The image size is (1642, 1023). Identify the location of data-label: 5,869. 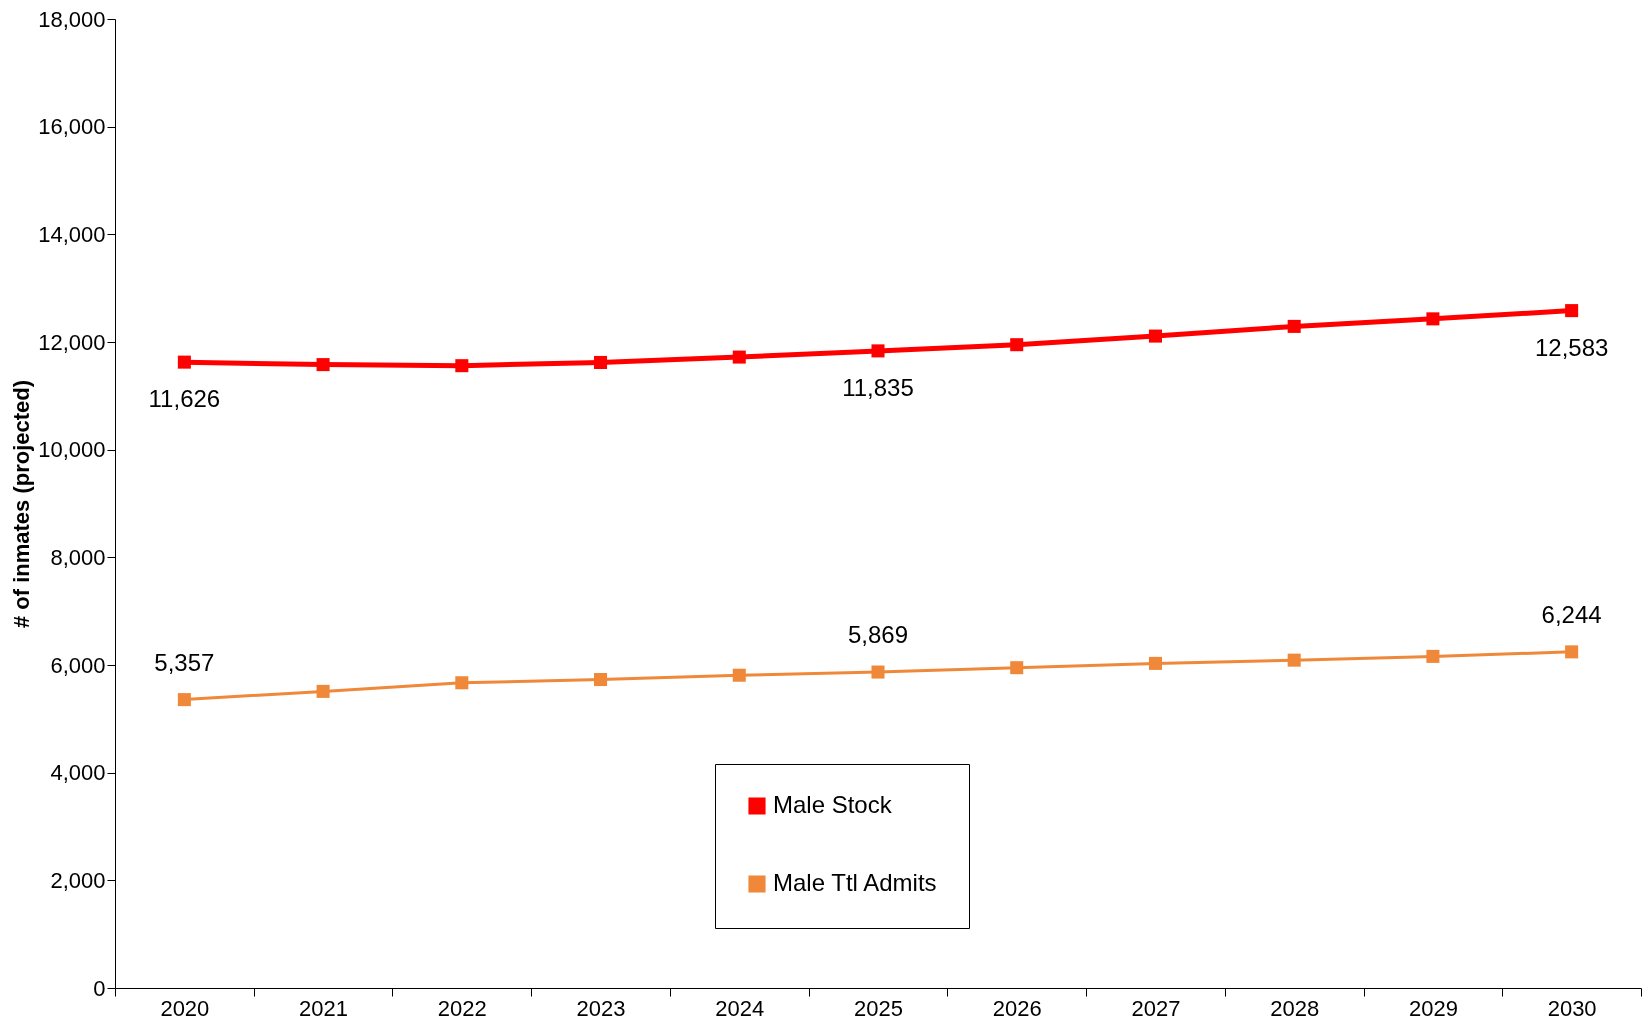
(878, 635).